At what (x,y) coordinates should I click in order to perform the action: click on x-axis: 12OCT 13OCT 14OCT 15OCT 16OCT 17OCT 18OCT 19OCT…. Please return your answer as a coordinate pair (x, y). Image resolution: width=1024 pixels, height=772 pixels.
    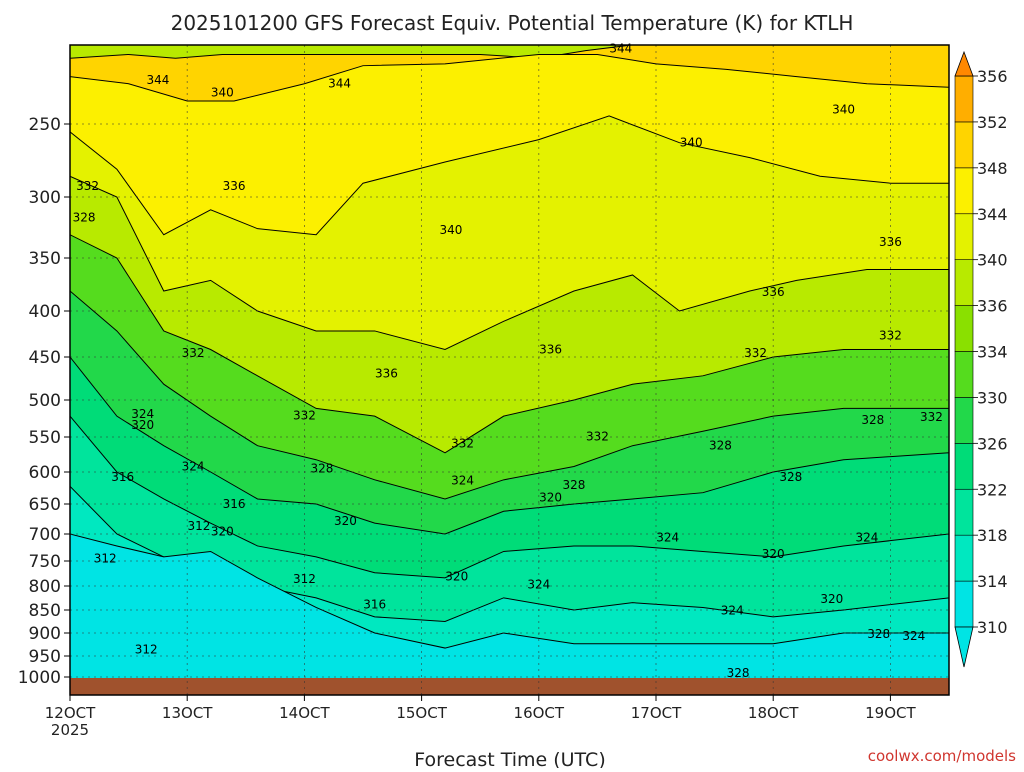
    Looking at the image, I should click on (481, 717).